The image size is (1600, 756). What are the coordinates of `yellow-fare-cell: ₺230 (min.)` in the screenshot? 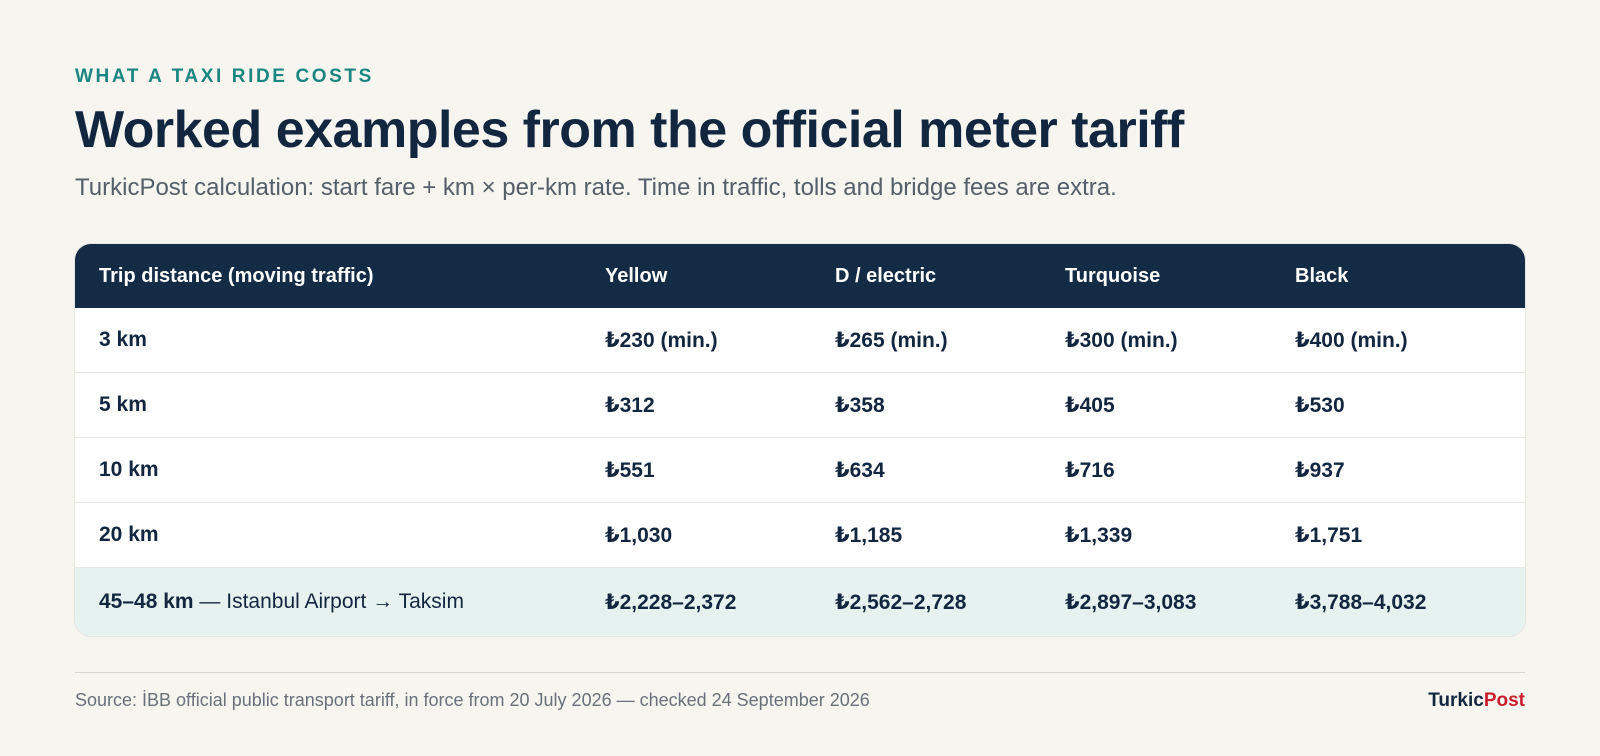 It's located at (661, 340).